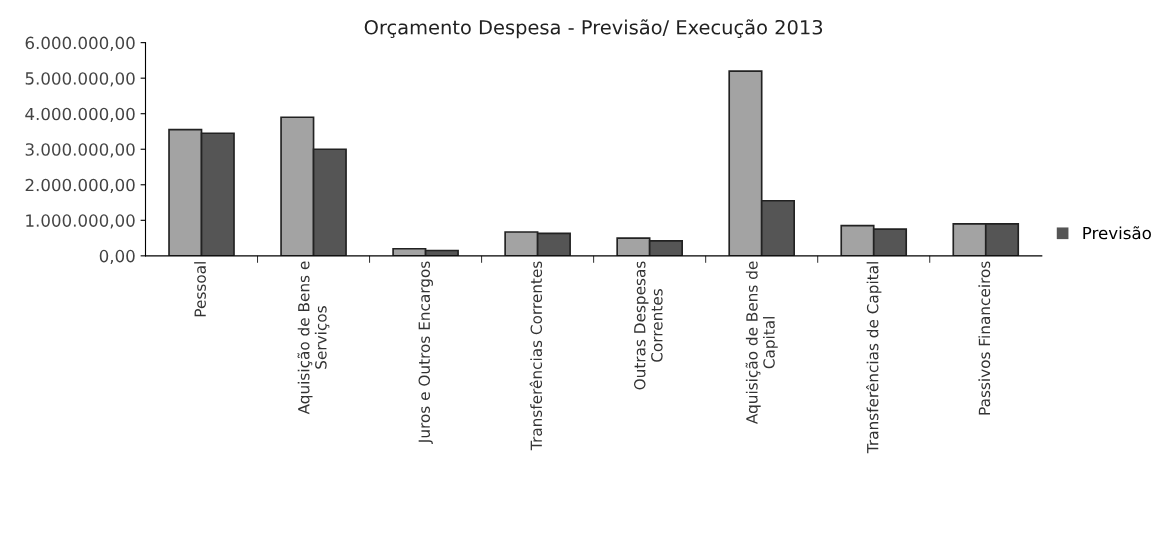 The image size is (1164, 533). What do you see at coordinates (874, 358) in the screenshot?
I see `x-tick-label: Transferências de Capital` at bounding box center [874, 358].